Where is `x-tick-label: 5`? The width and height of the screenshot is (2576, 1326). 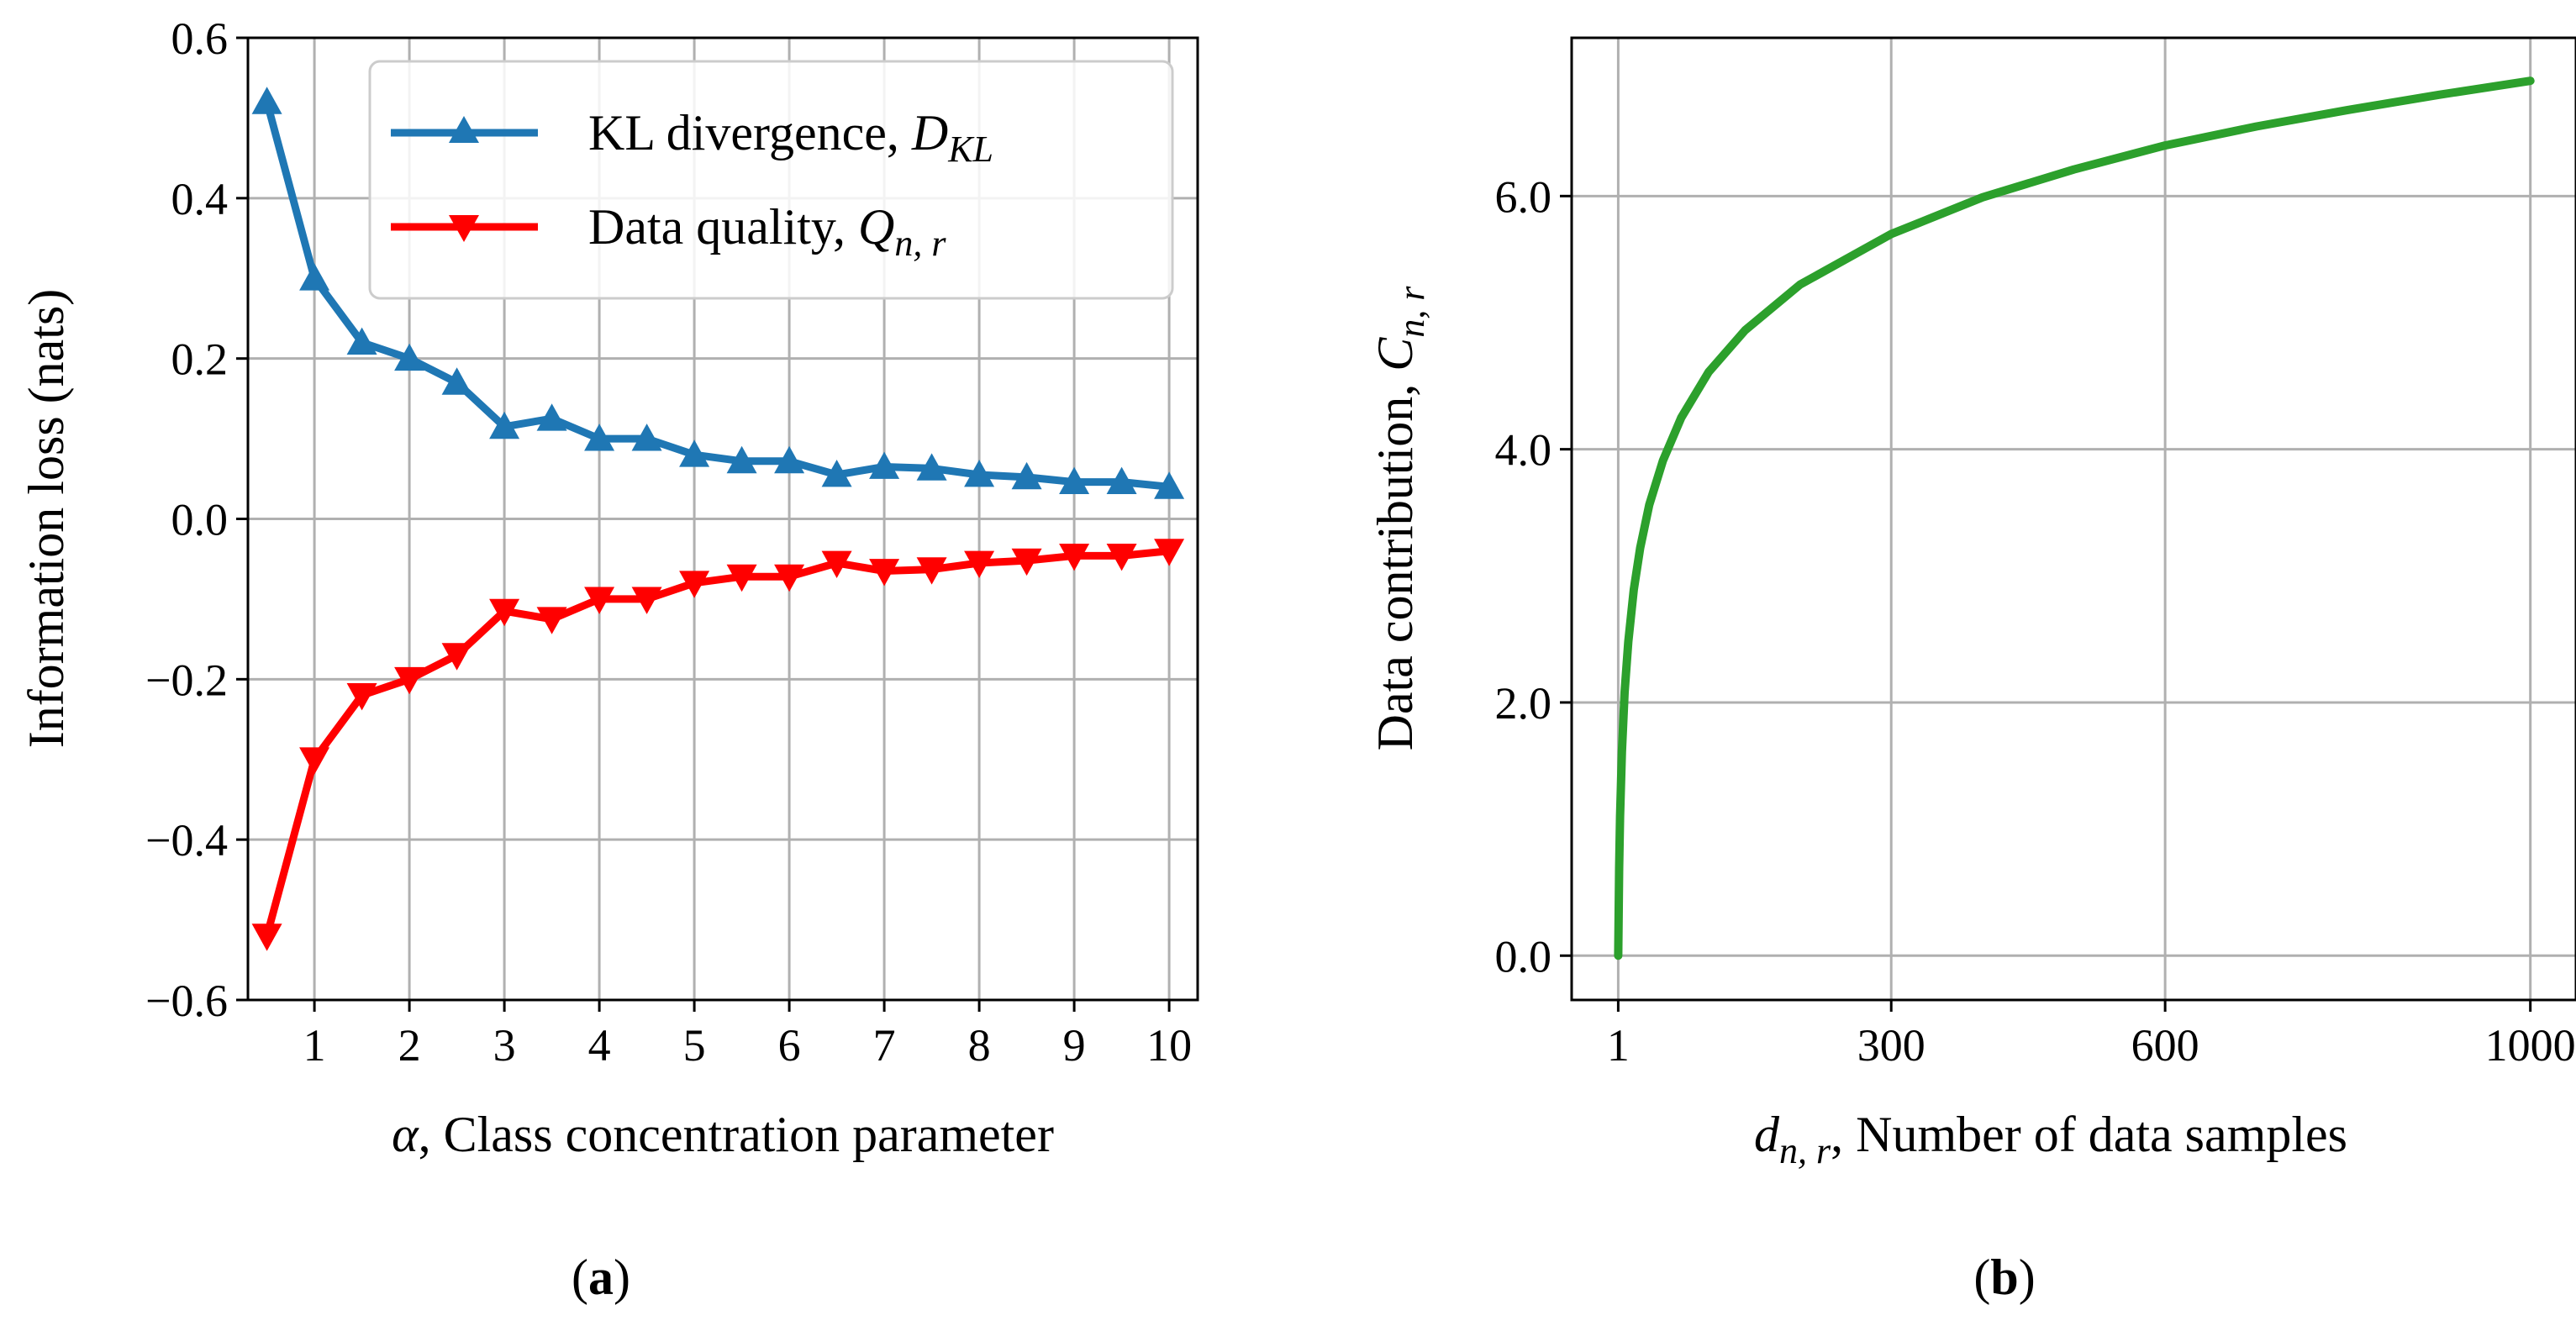
x-tick-label: 5 is located at coordinates (694, 1045).